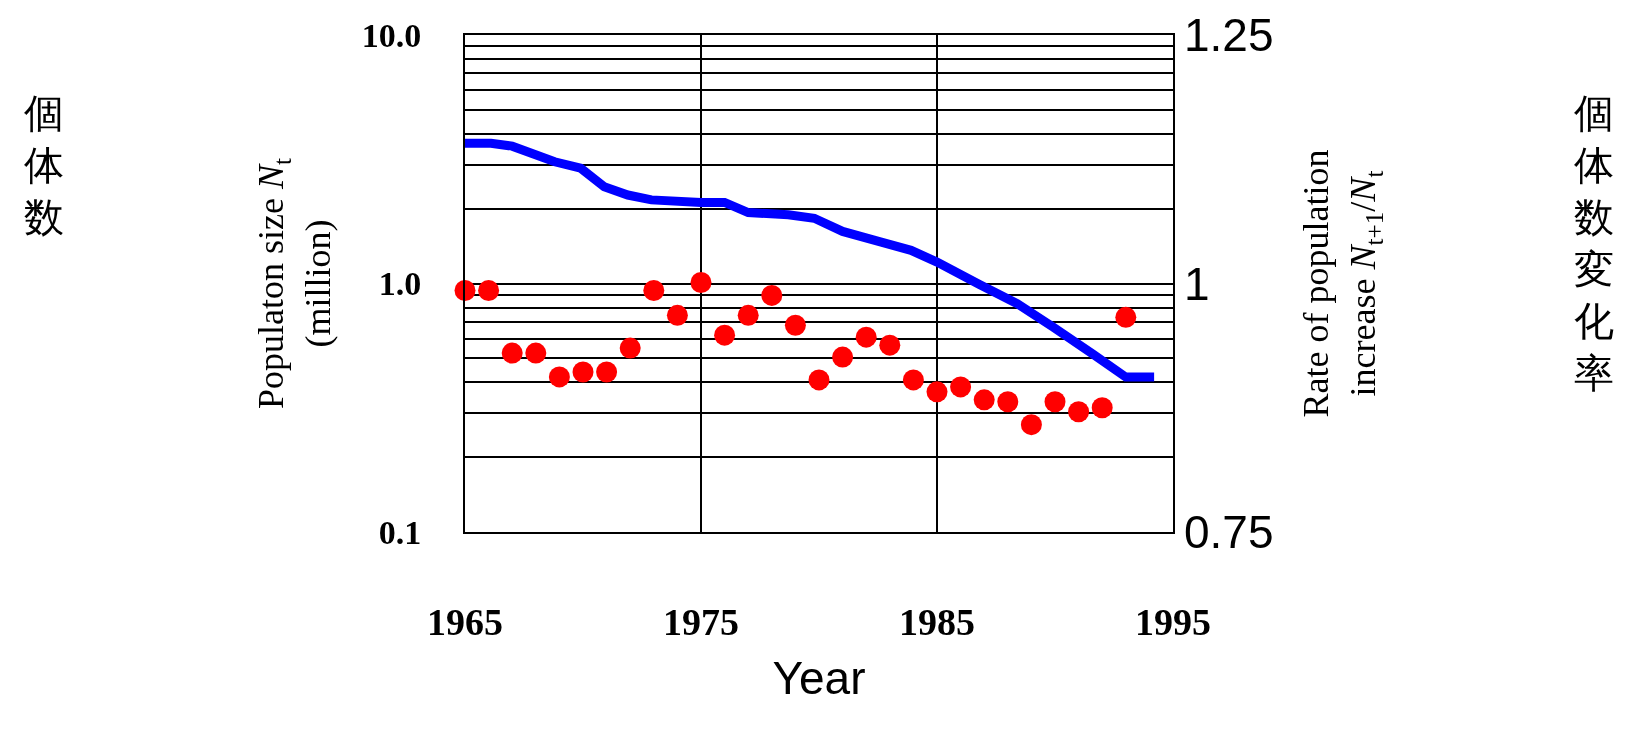 This screenshot has width=1635, height=734. Describe the element at coordinates (819, 677) in the screenshot. I see `x-axis-title: Year` at that location.